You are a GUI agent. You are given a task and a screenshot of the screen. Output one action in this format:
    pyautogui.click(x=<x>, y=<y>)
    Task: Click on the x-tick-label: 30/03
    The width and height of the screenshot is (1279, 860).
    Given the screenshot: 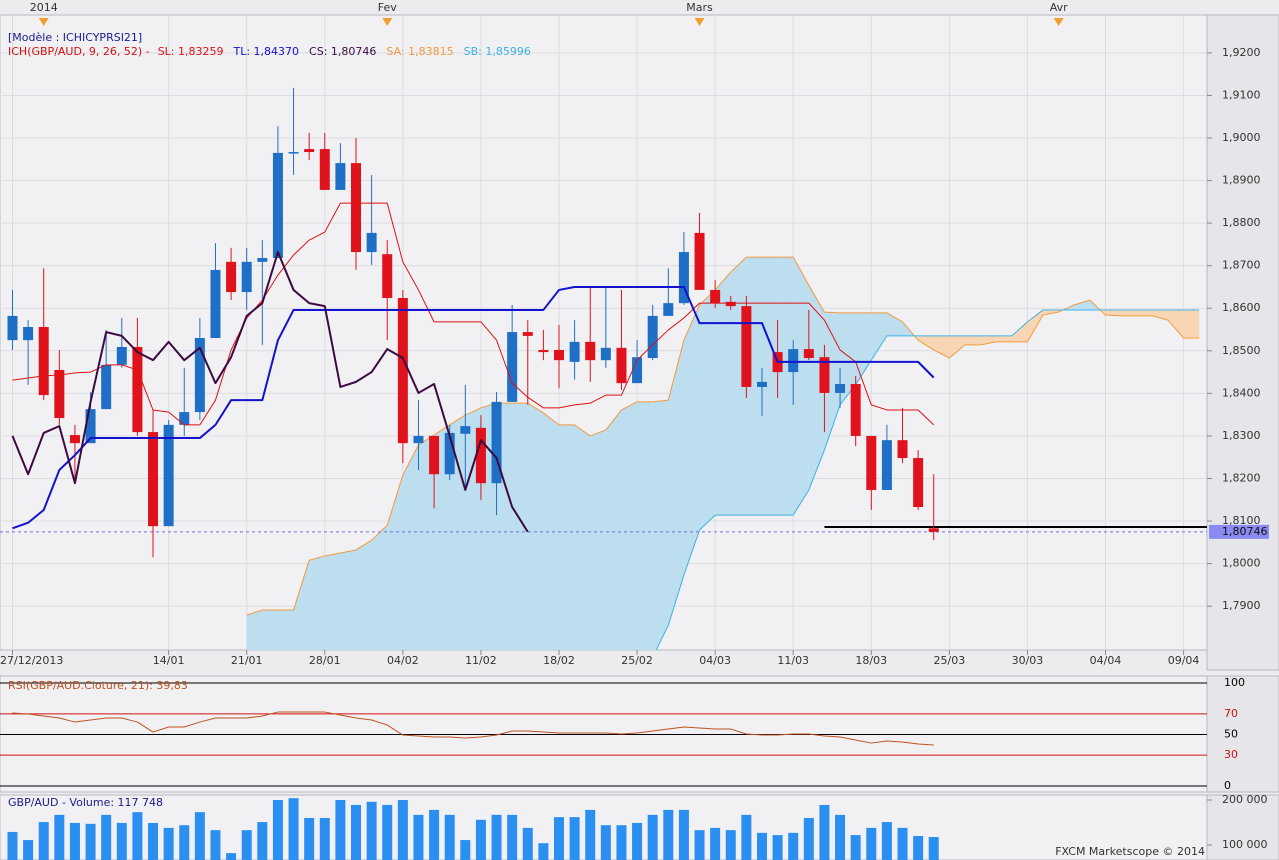 What is the action you would take?
    pyautogui.click(x=1028, y=660)
    